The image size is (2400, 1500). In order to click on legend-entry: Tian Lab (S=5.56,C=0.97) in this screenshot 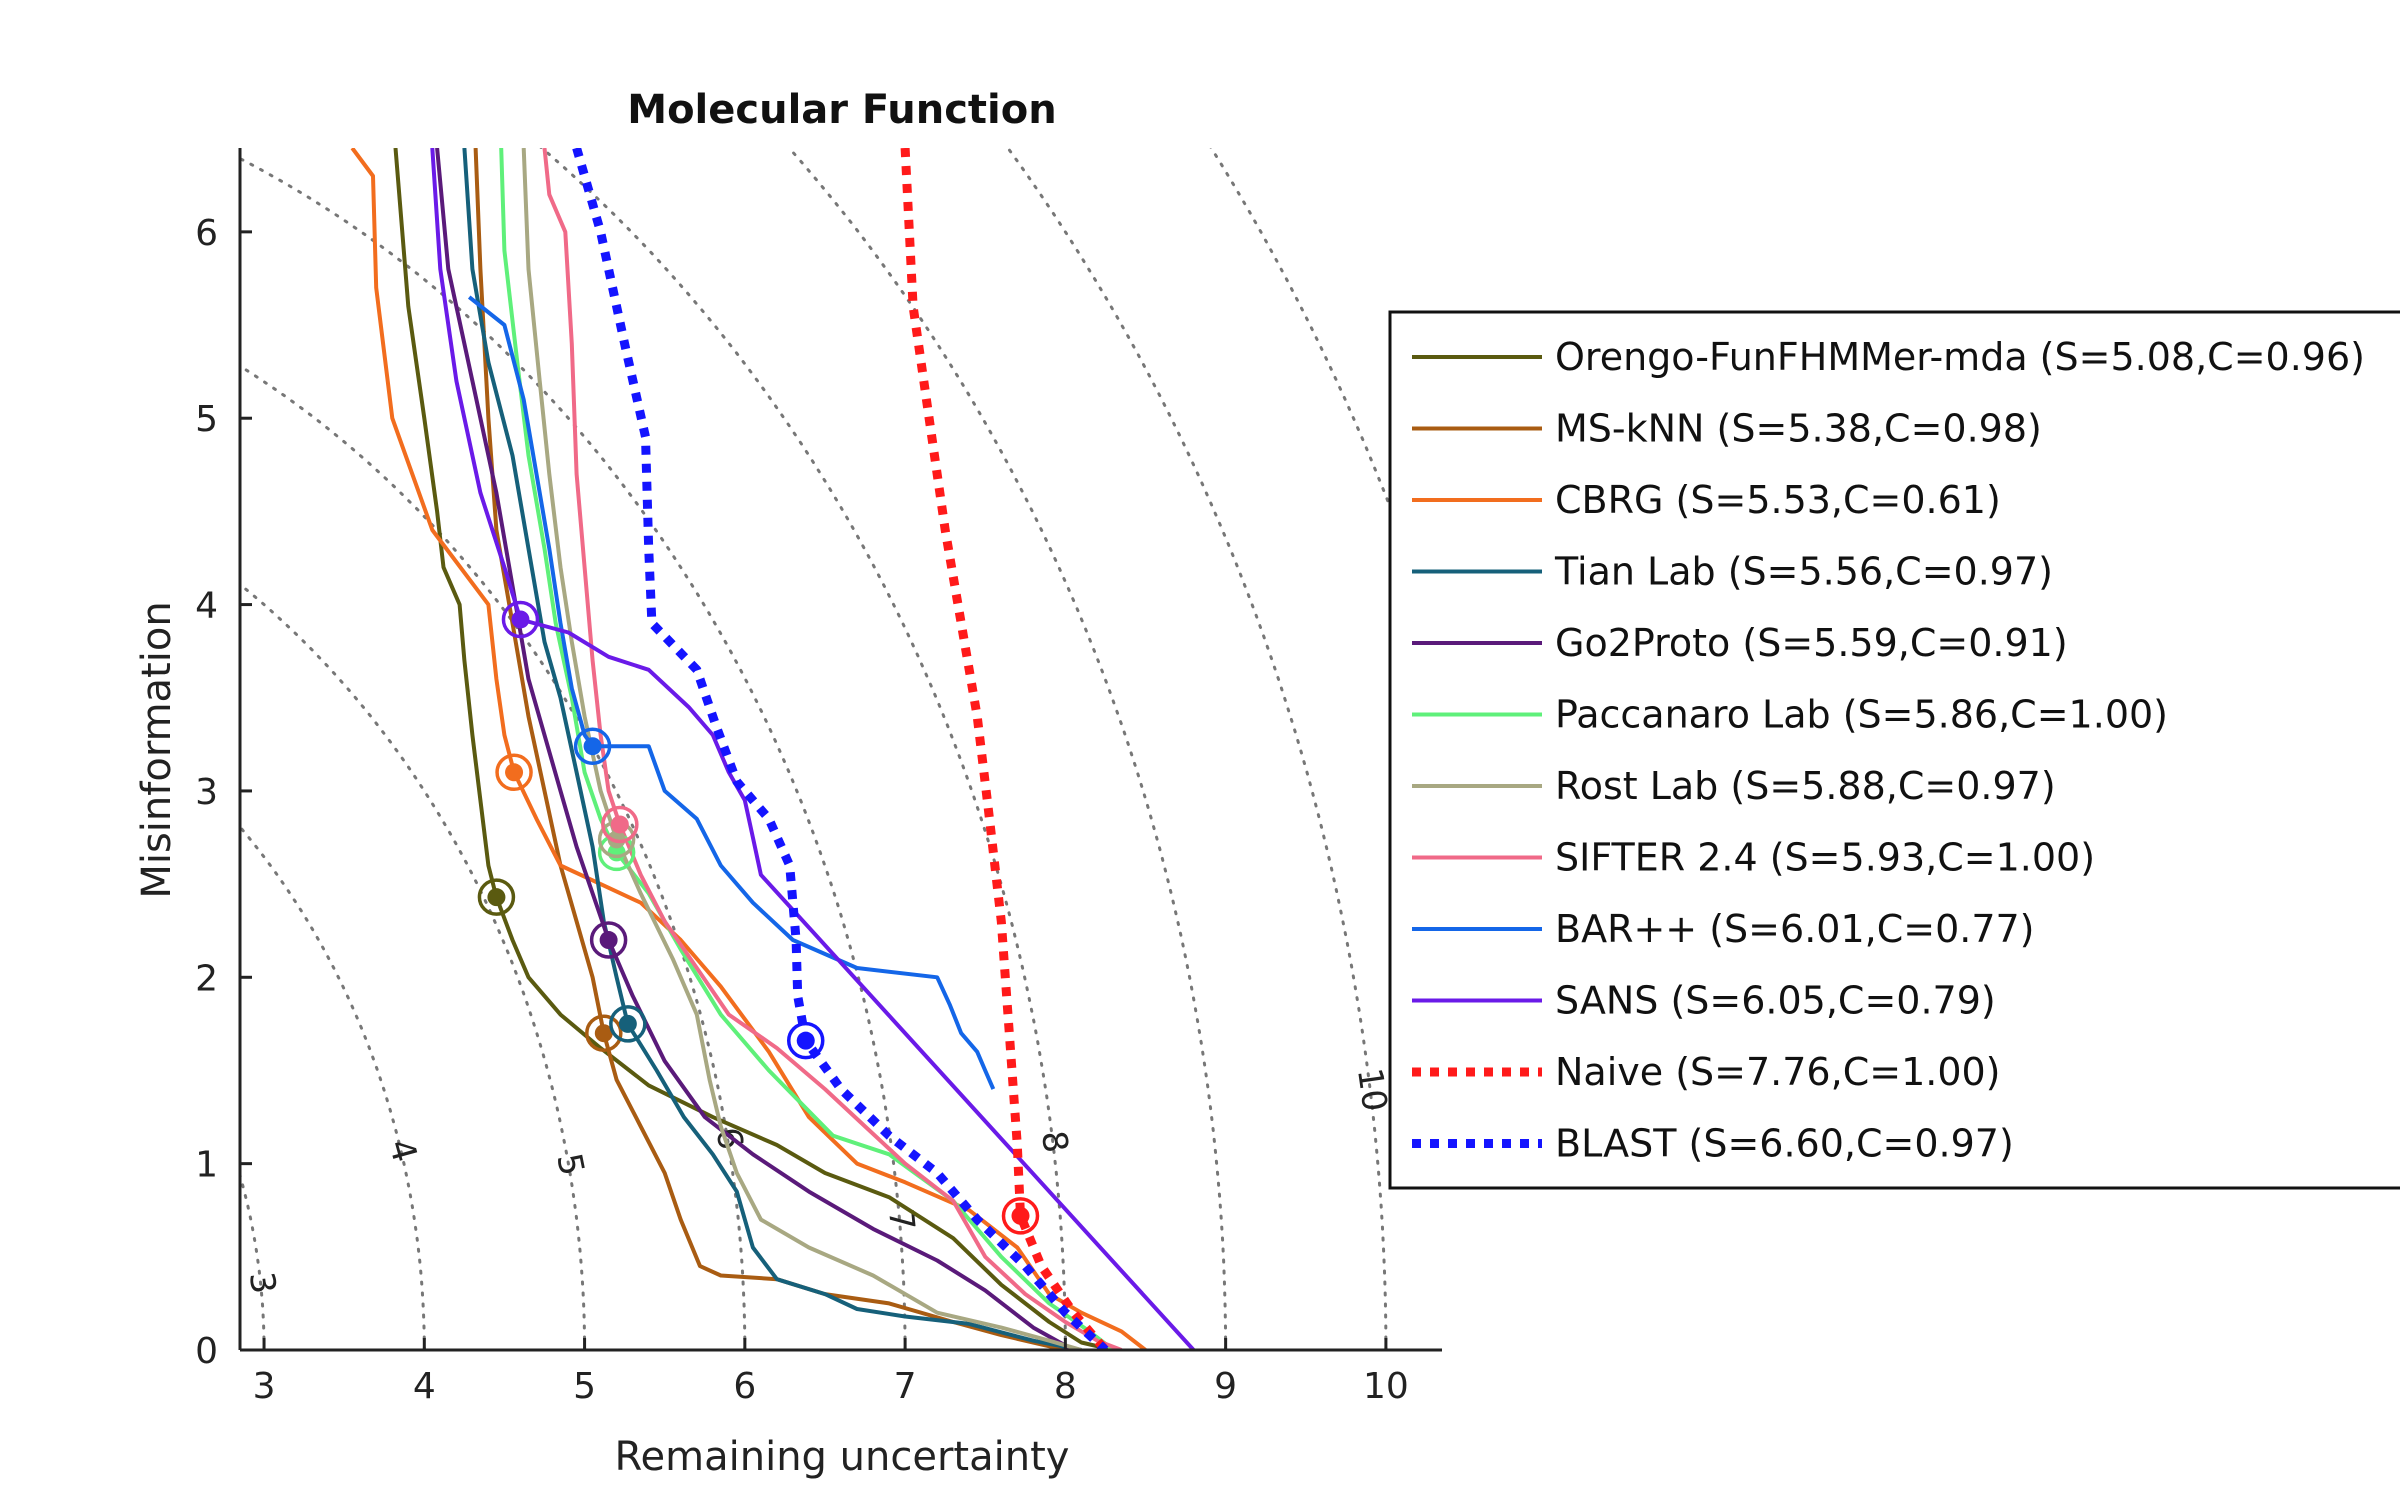, I will do `click(1803, 572)`.